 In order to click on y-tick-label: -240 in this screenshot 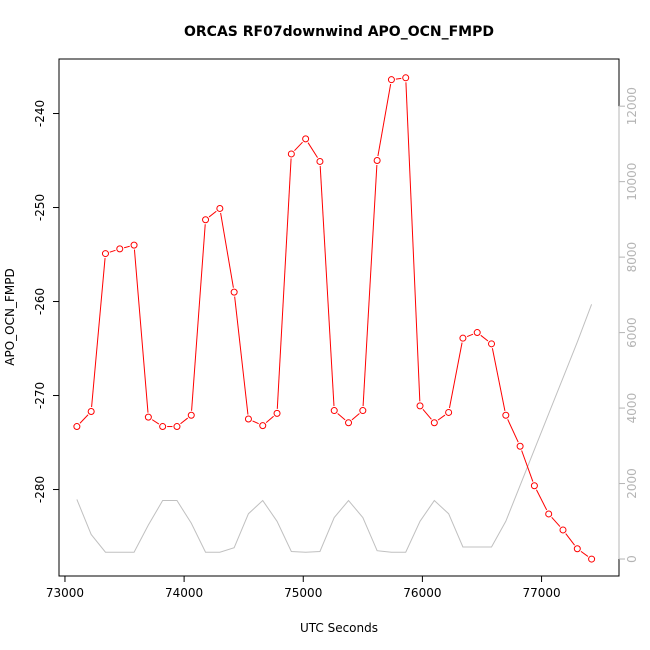, I will do `click(40, 113)`.